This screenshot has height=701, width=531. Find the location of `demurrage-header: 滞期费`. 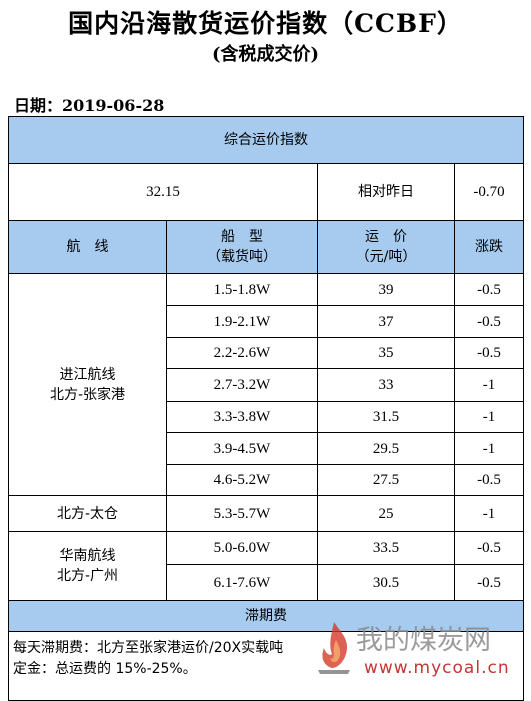

demurrage-header: 滞期费 is located at coordinates (266, 616).